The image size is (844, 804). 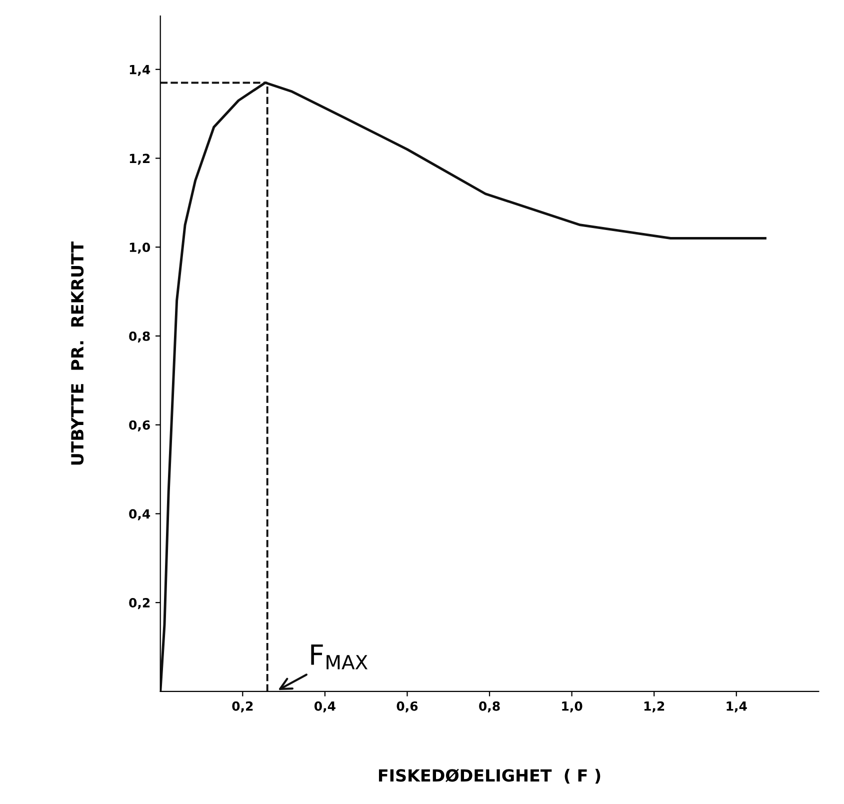 I want to click on y-tick-label: 0,2, so click(x=139, y=604).